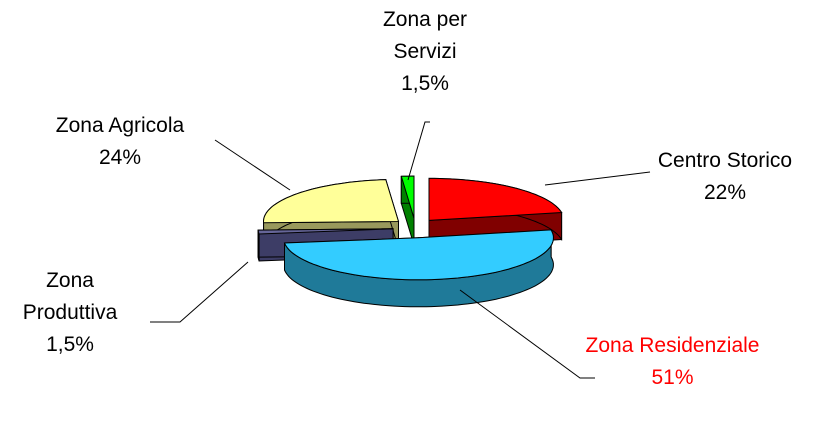 Image resolution: width=839 pixels, height=428 pixels. Describe the element at coordinates (425, 51) in the screenshot. I see `slice-label: Zona per Servizi 1,5%` at that location.